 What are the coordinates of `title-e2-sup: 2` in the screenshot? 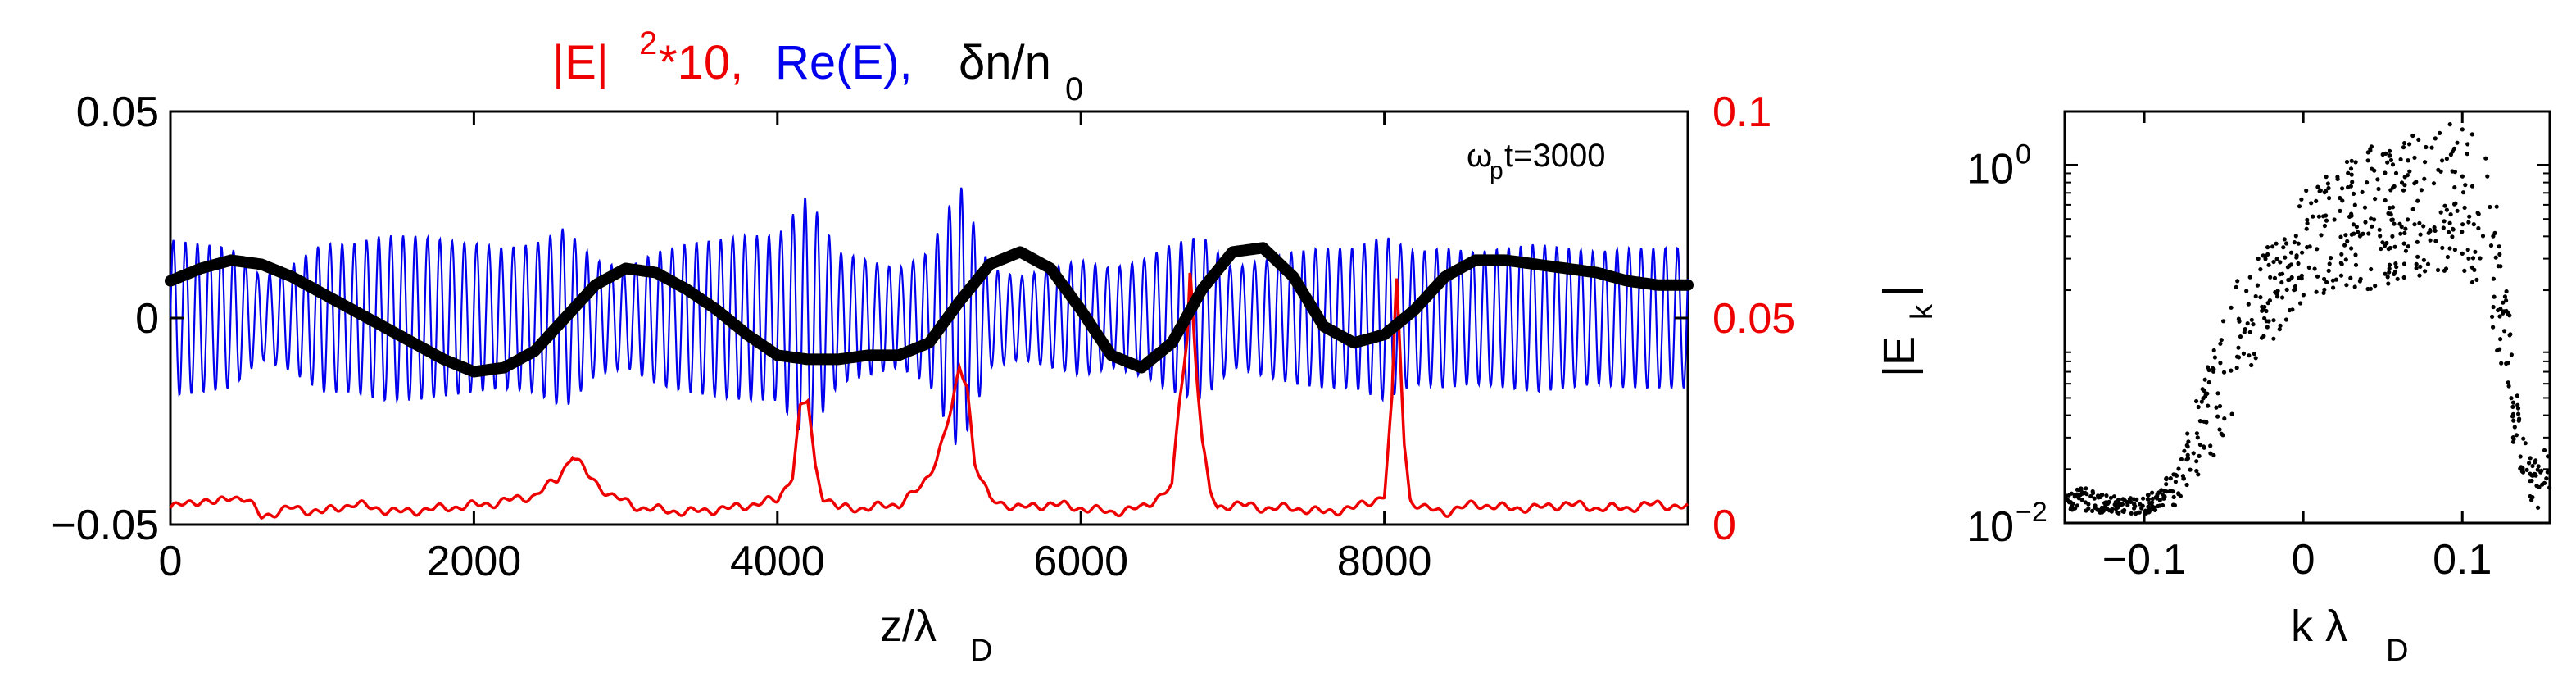 It's located at (648, 43).